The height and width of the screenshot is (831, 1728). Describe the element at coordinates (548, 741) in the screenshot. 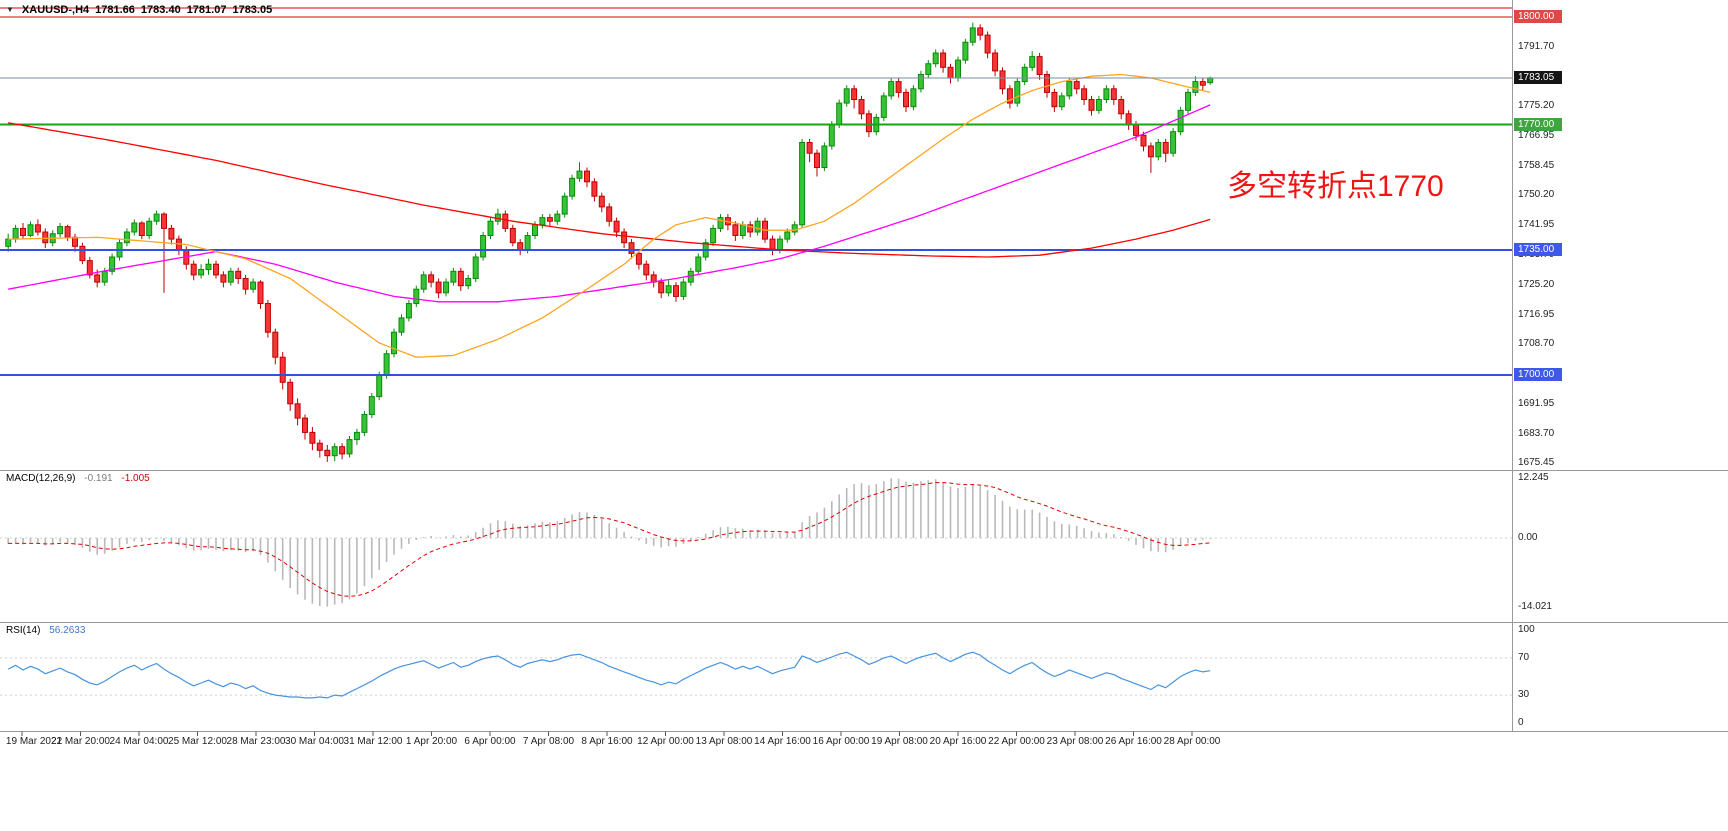

I see `time-label: 7 Apr 08:00` at that location.